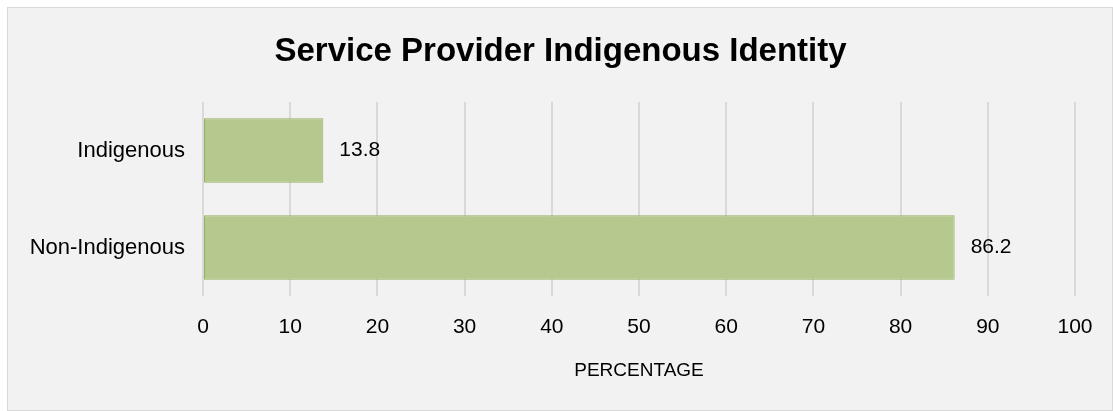 The image size is (1113, 411). Describe the element at coordinates (900, 326) in the screenshot. I see `x-tick-label: 80` at that location.